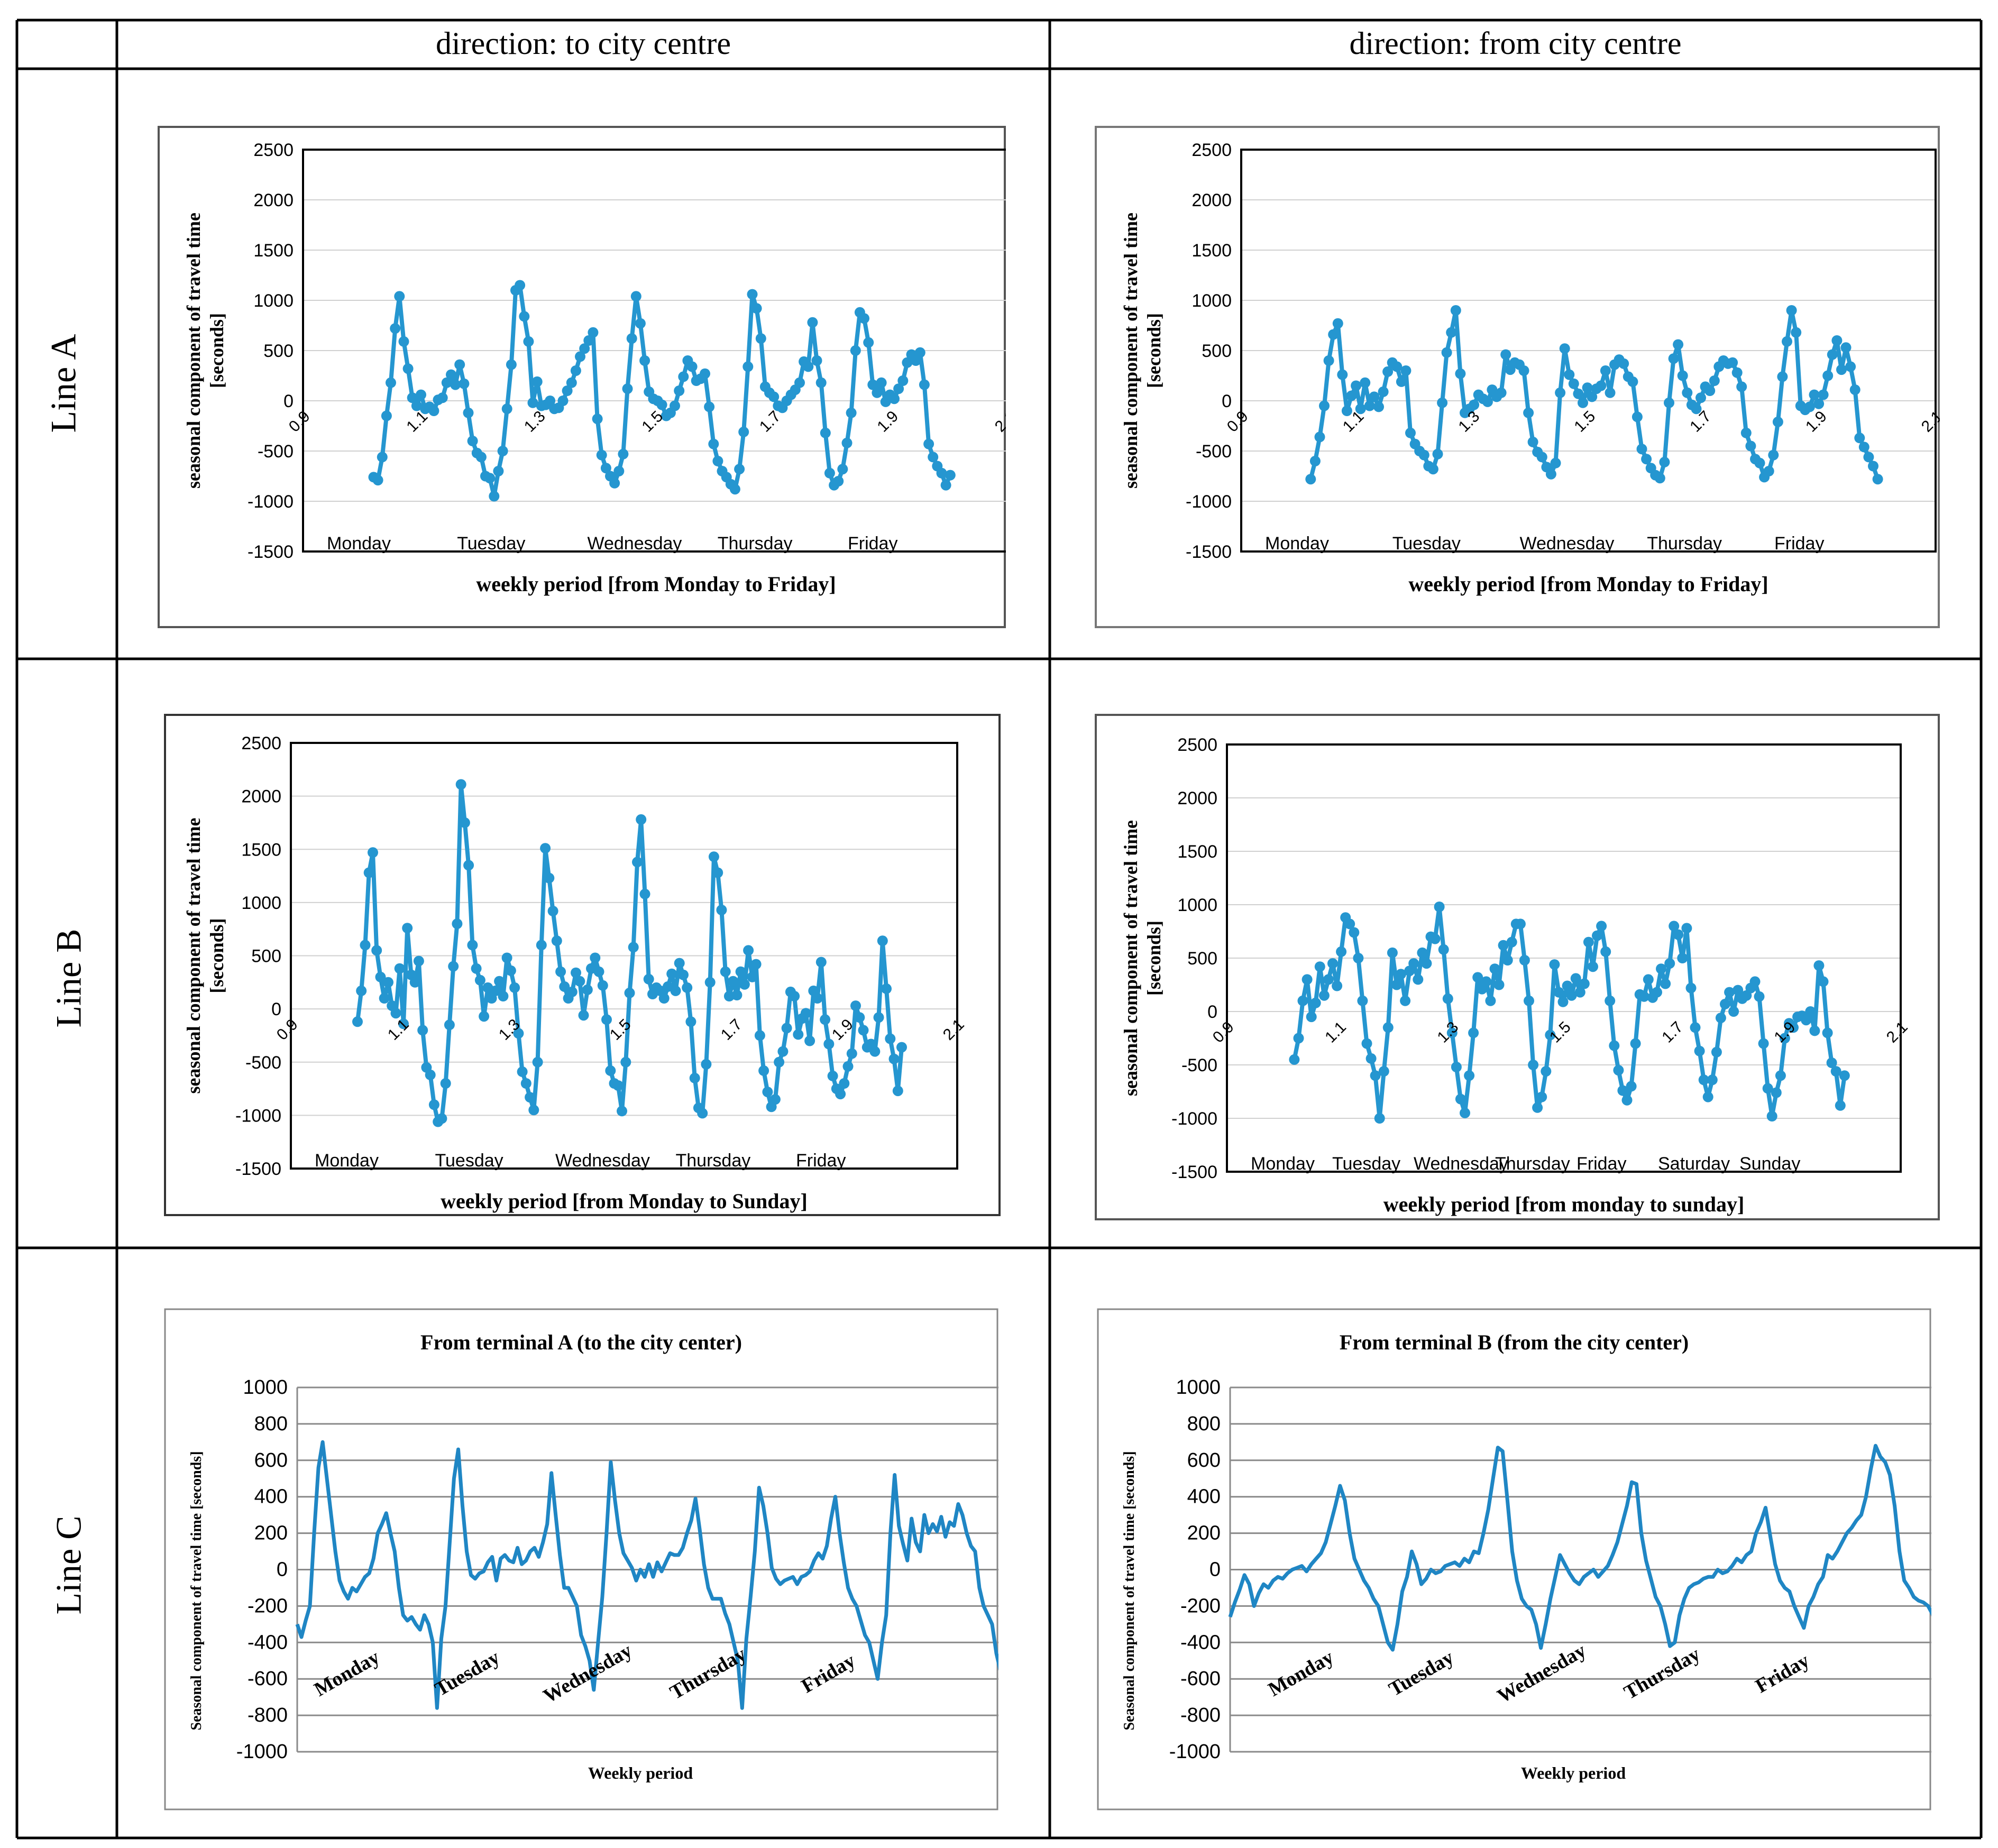  What do you see at coordinates (872, 544) in the screenshot?
I see `day-label: Friday` at bounding box center [872, 544].